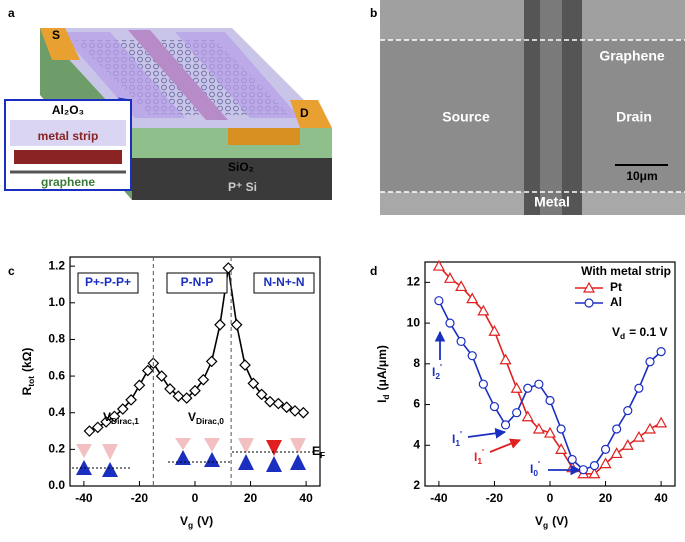  What do you see at coordinates (60, 44) in the screenshot?
I see `source-contact` at bounding box center [60, 44].